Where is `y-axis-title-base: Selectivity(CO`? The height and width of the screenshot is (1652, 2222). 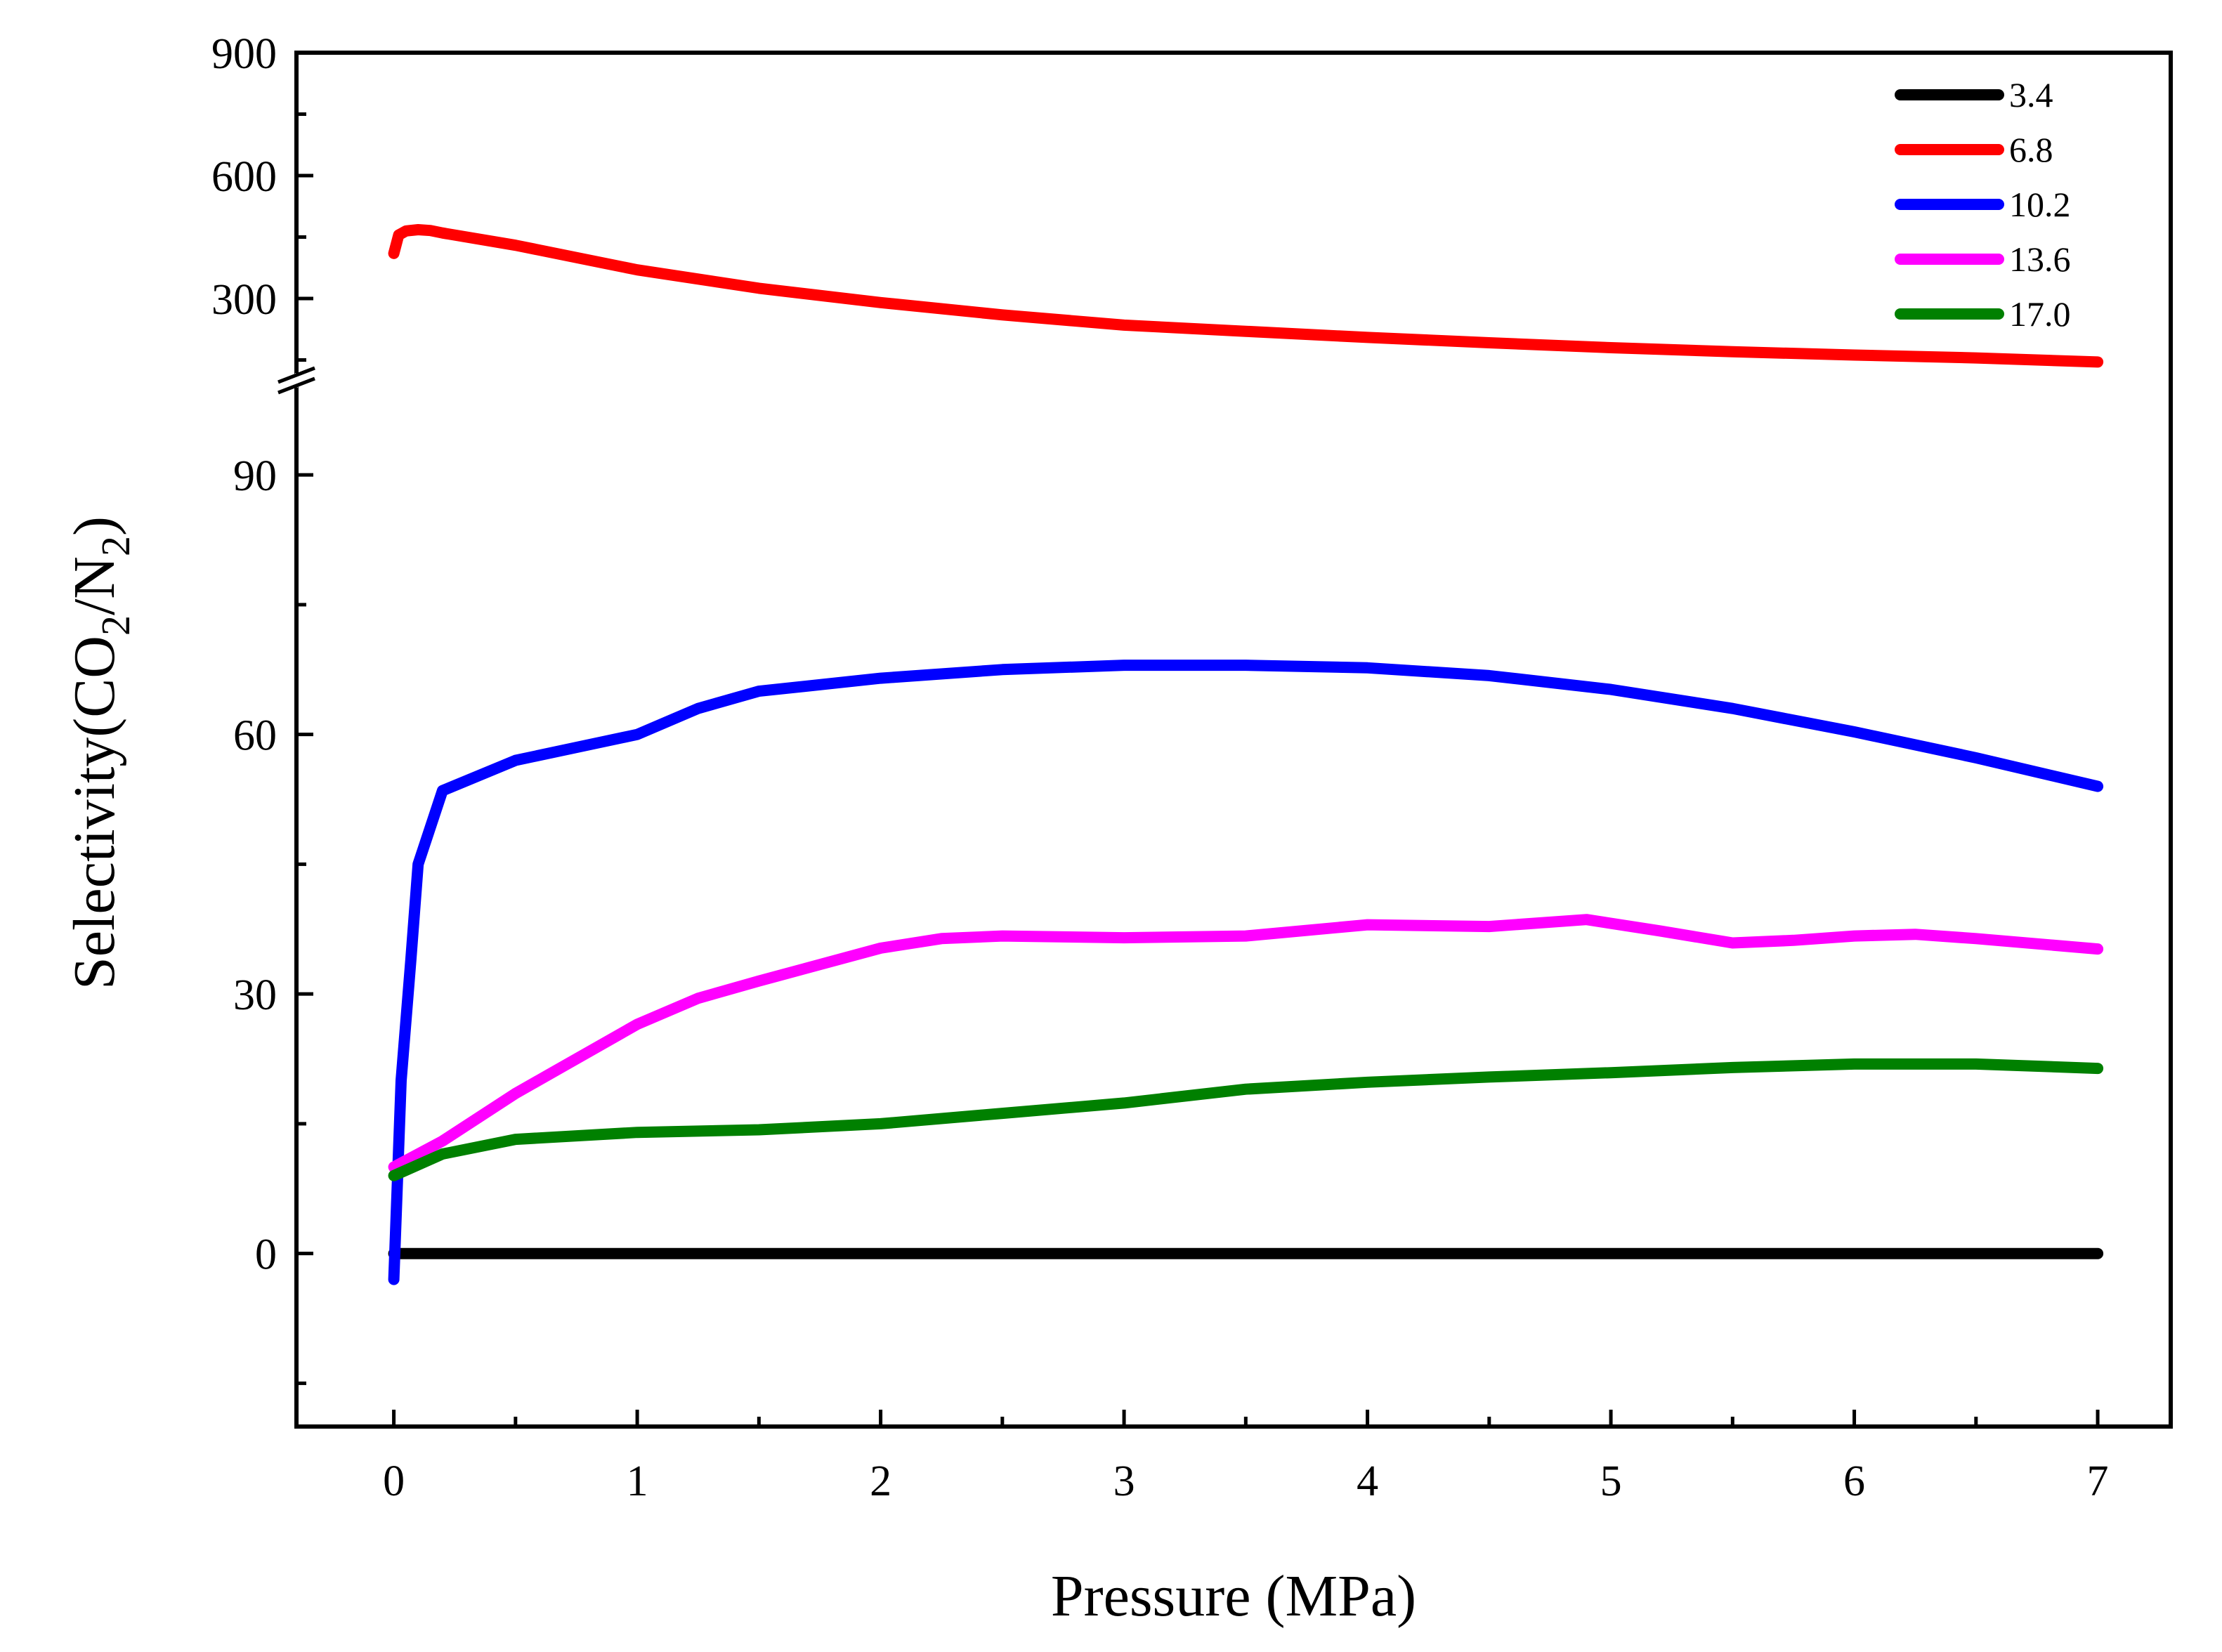 y-axis-title-base: Selectivity(CO is located at coordinates (94, 813).